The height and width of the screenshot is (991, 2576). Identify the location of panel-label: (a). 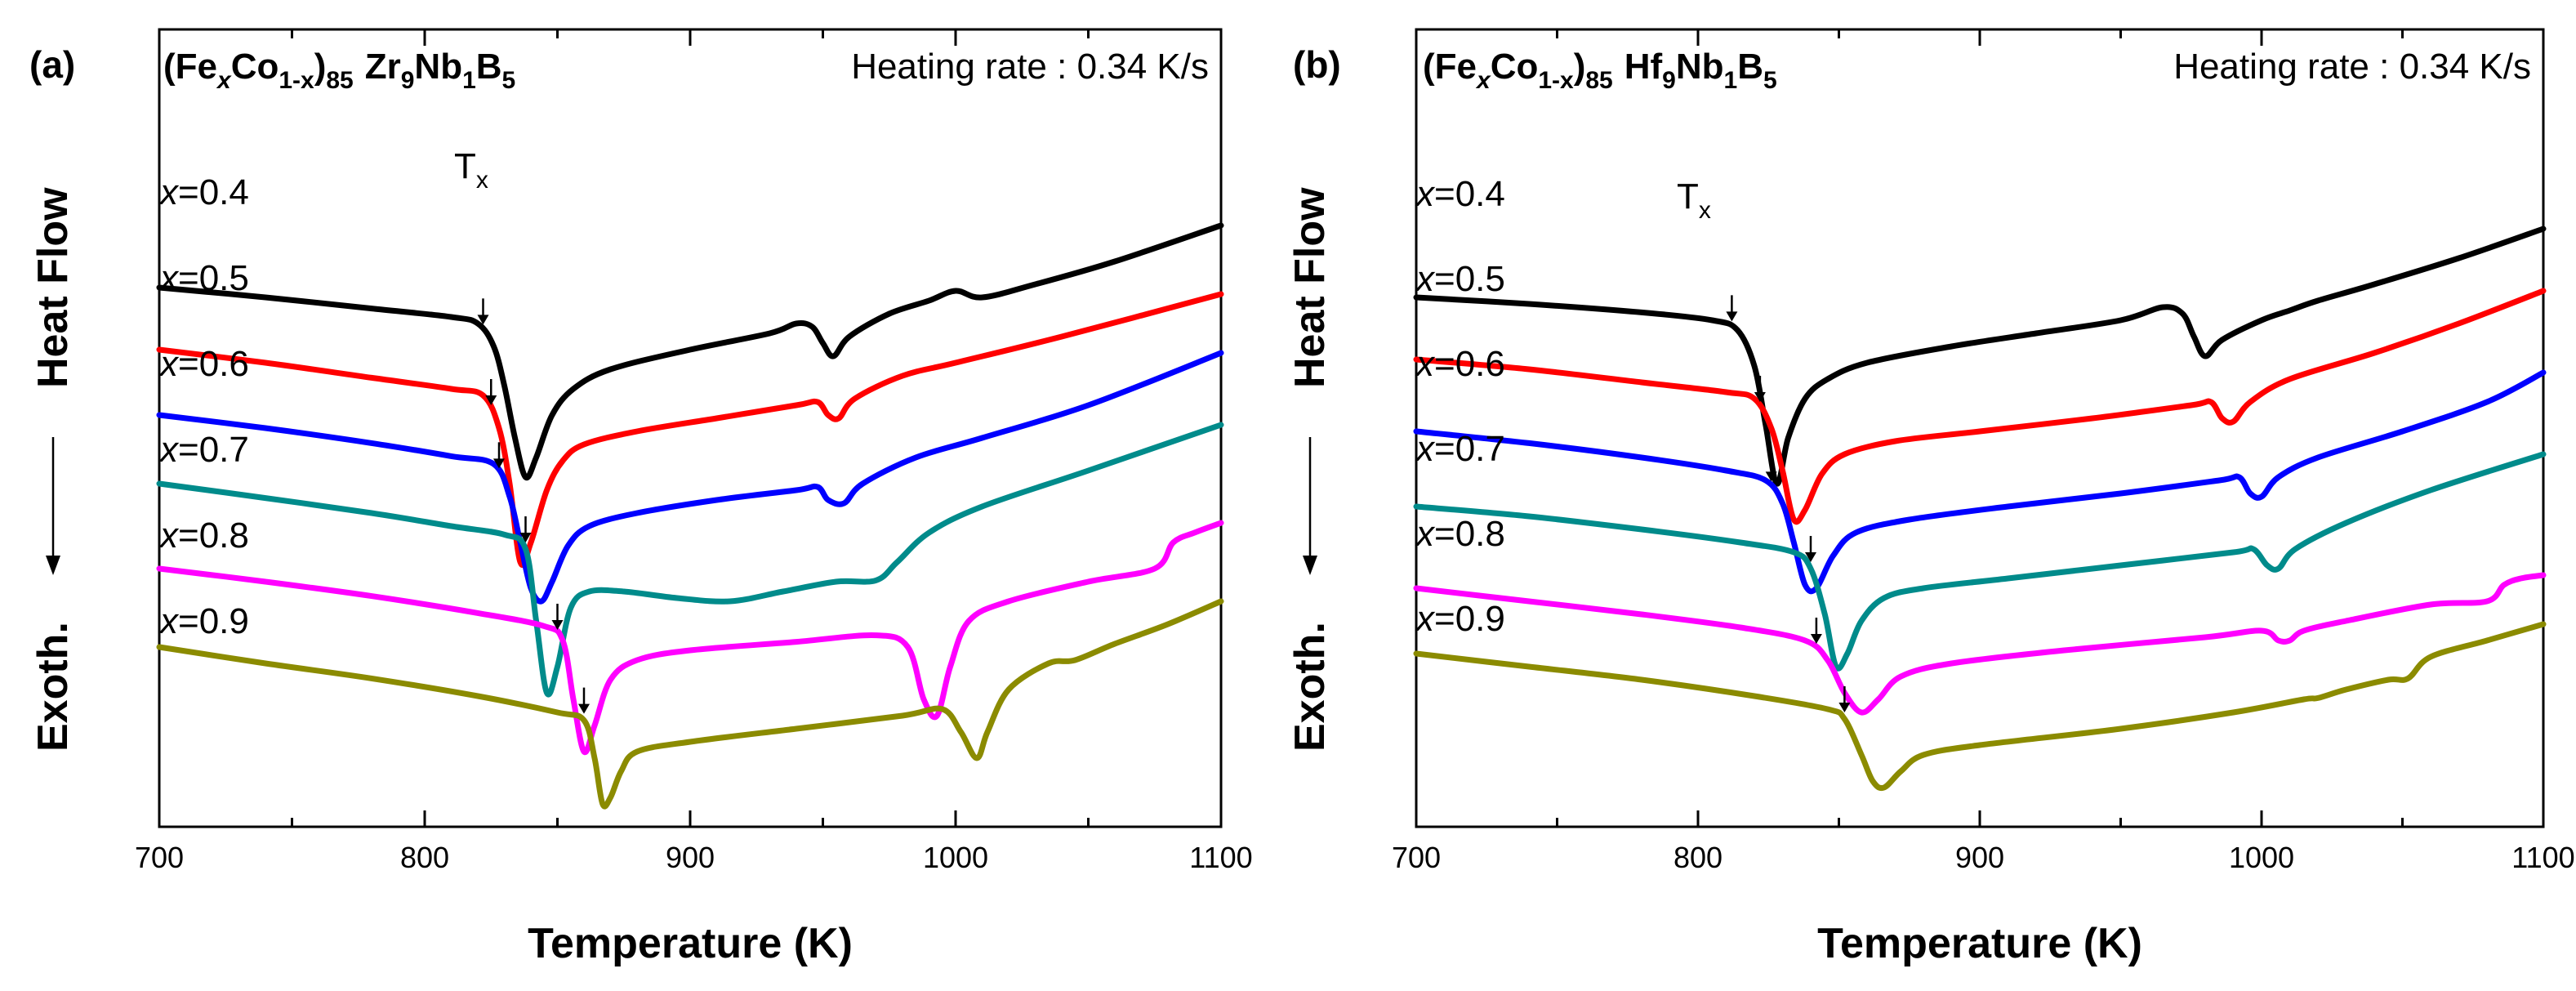
(52, 64).